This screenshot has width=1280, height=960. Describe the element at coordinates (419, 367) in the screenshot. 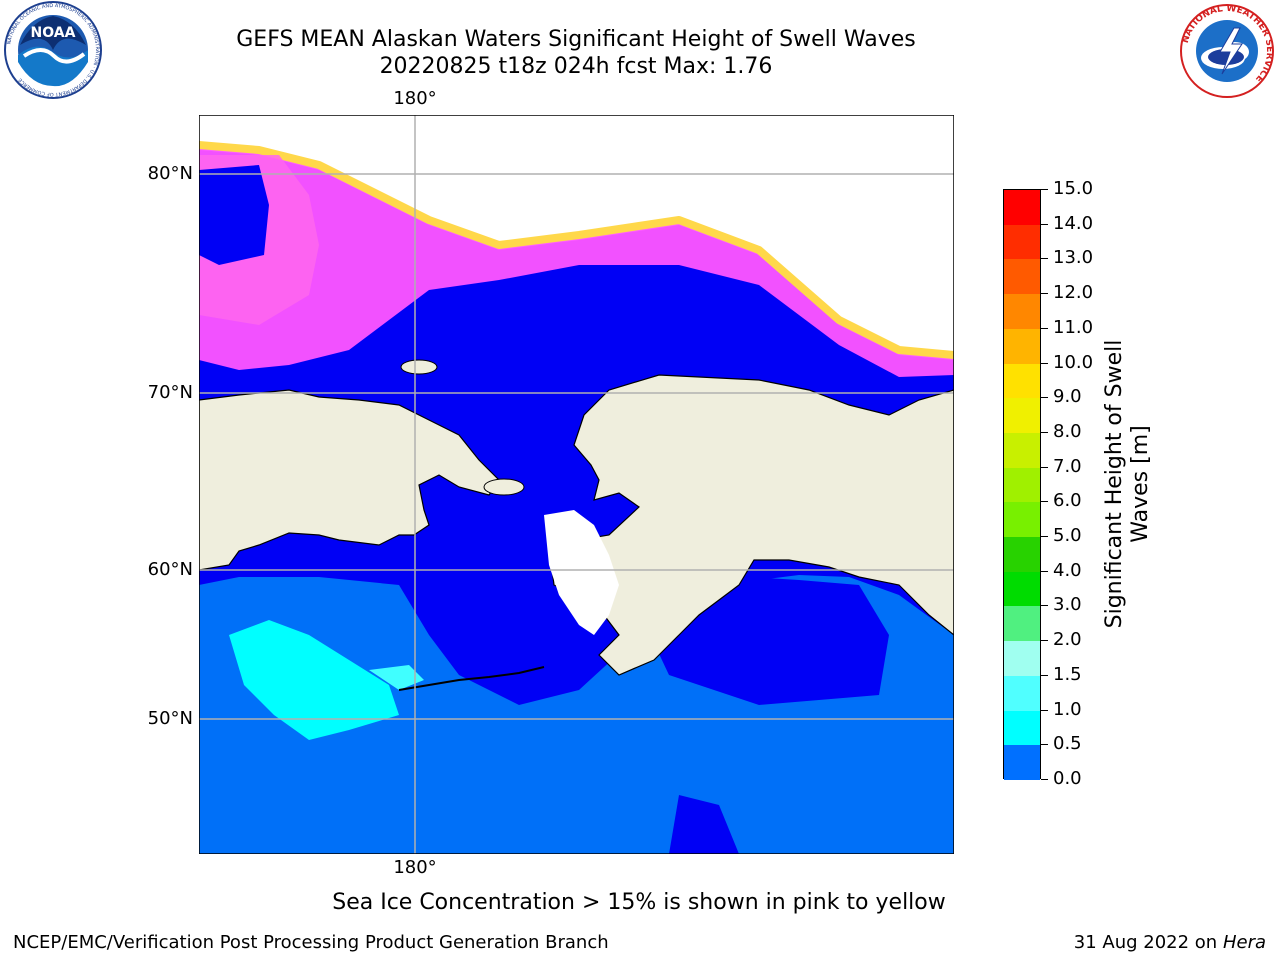

I see `wrangel-island` at that location.